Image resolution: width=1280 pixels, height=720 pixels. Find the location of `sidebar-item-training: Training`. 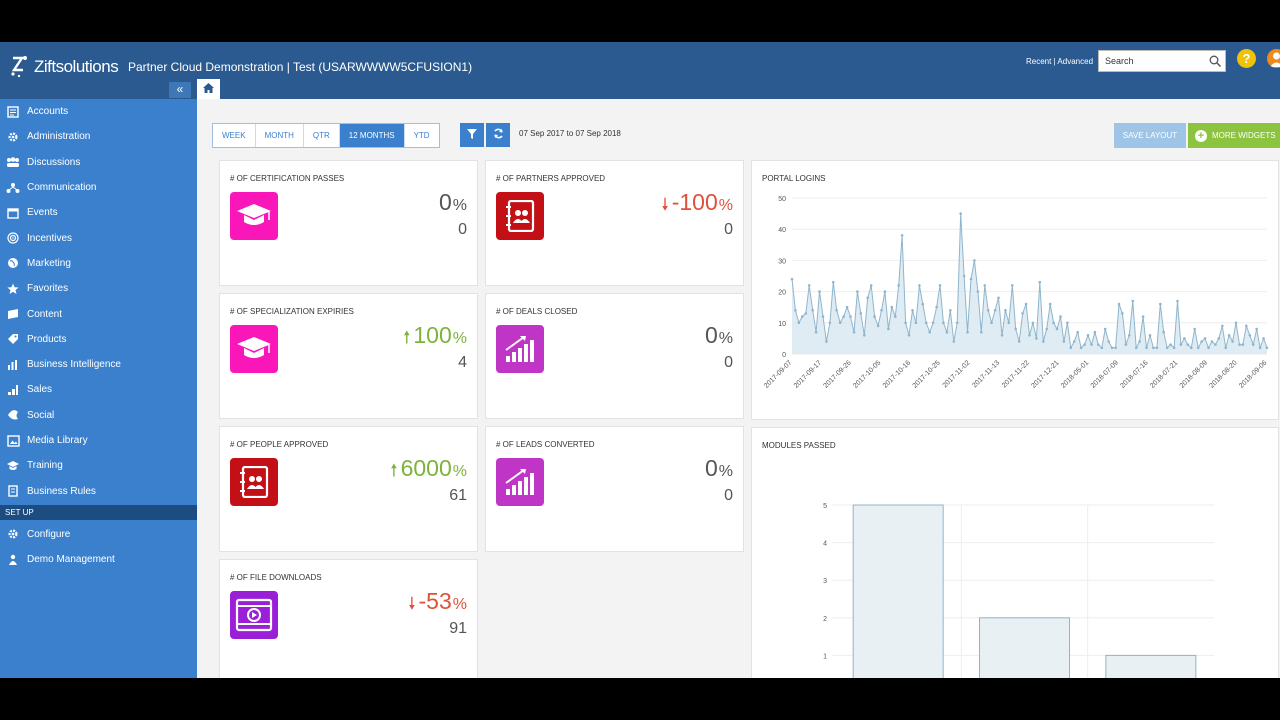

sidebar-item-training: Training is located at coordinates (98, 465).